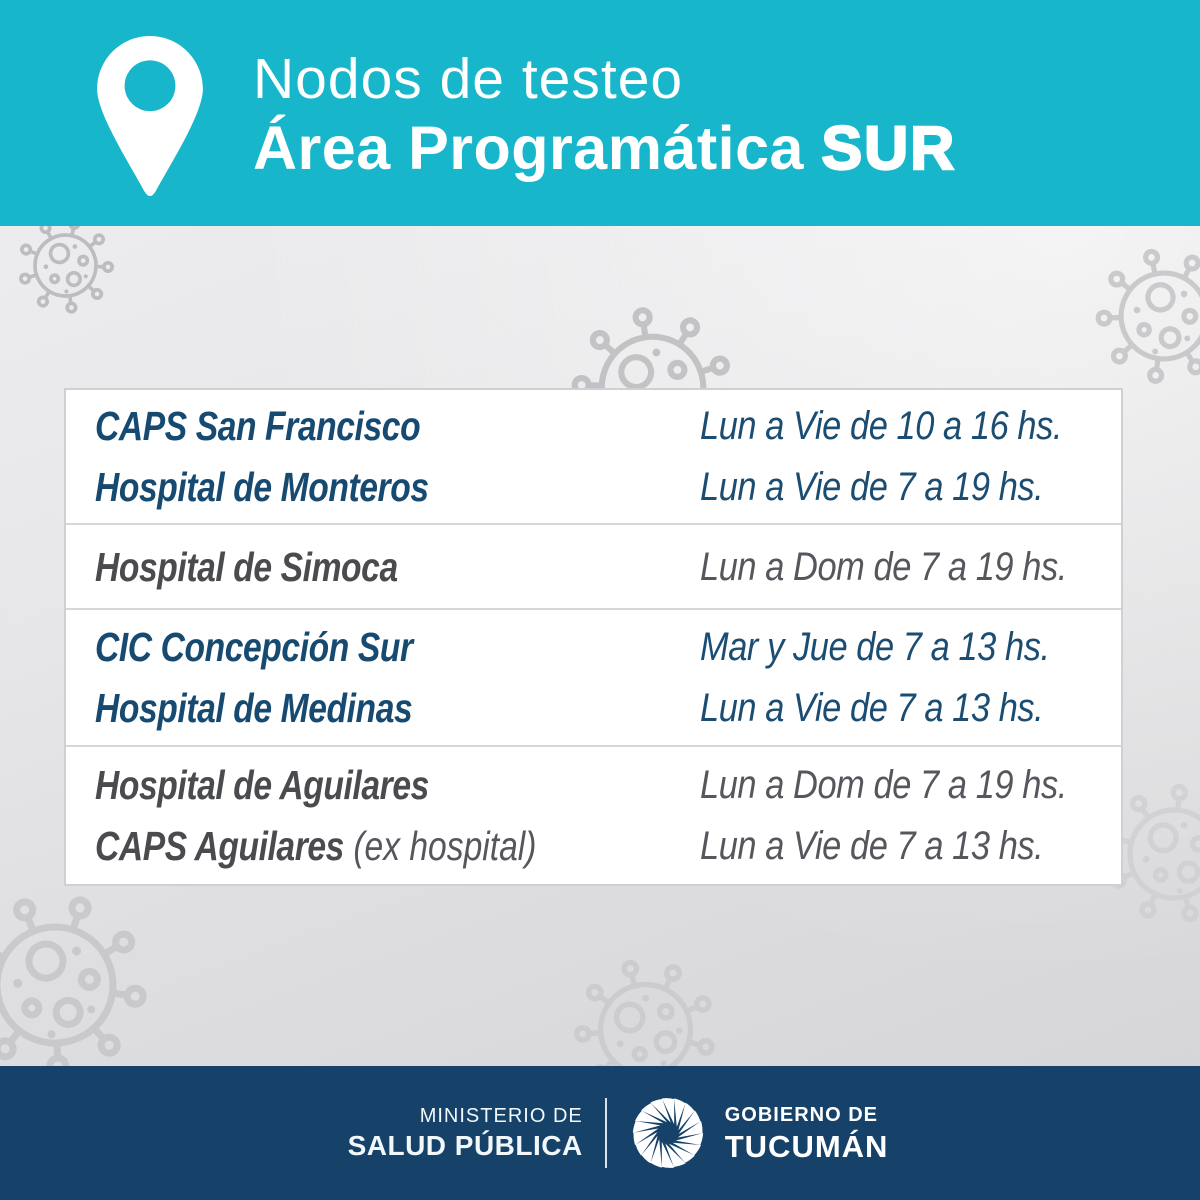  What do you see at coordinates (801, 1114) in the screenshot?
I see `government-line-1: GOBIERNO DE` at bounding box center [801, 1114].